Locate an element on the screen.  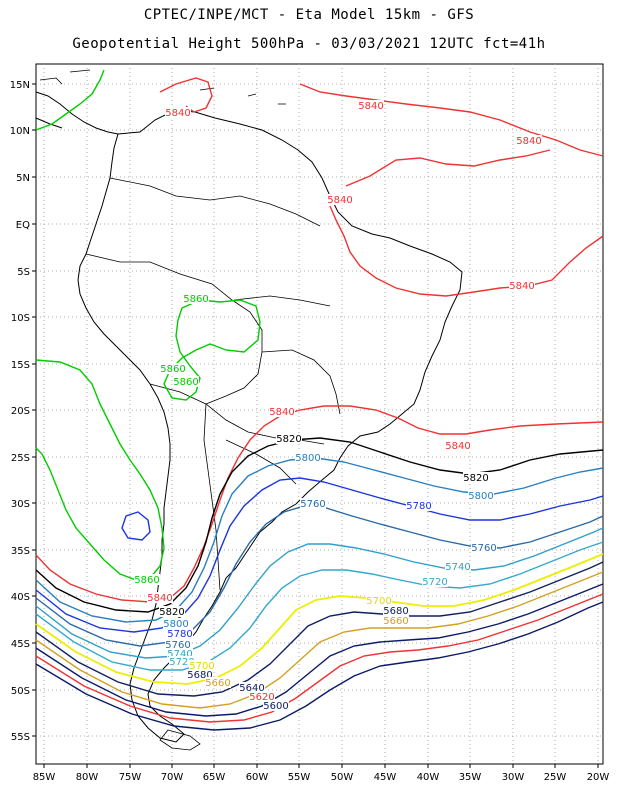
longitude-tick-label: 75W is located at coordinates (130, 777).